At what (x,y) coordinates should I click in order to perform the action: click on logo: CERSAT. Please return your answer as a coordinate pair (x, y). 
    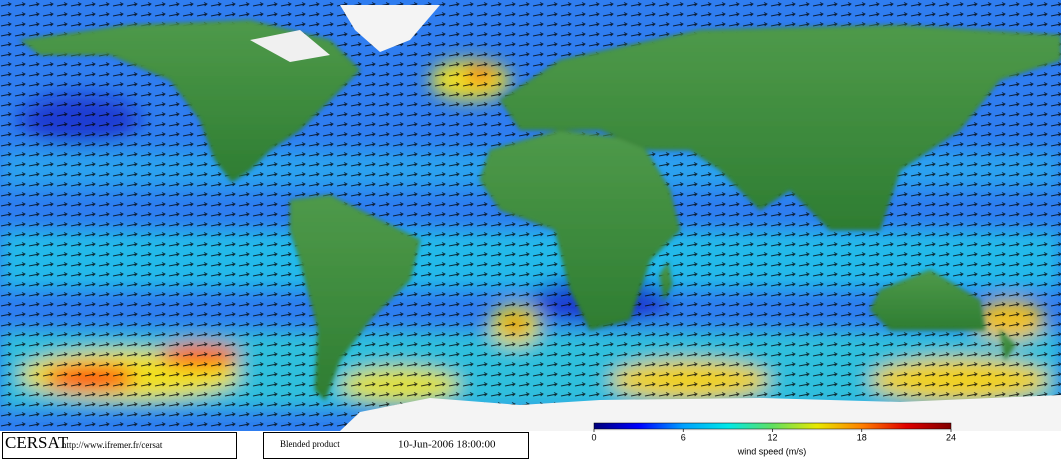
    Looking at the image, I should click on (37, 442).